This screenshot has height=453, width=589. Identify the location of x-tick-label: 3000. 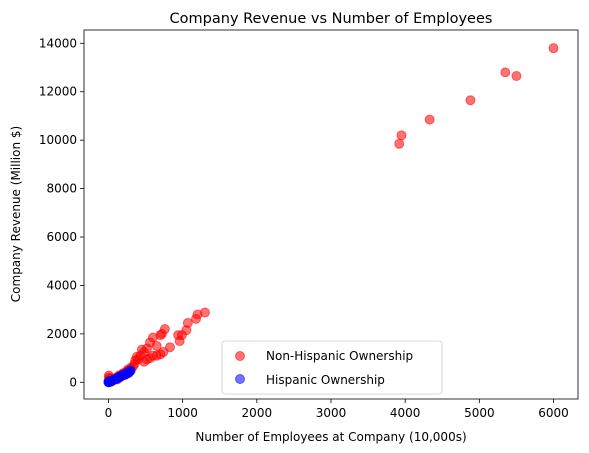
(331, 413).